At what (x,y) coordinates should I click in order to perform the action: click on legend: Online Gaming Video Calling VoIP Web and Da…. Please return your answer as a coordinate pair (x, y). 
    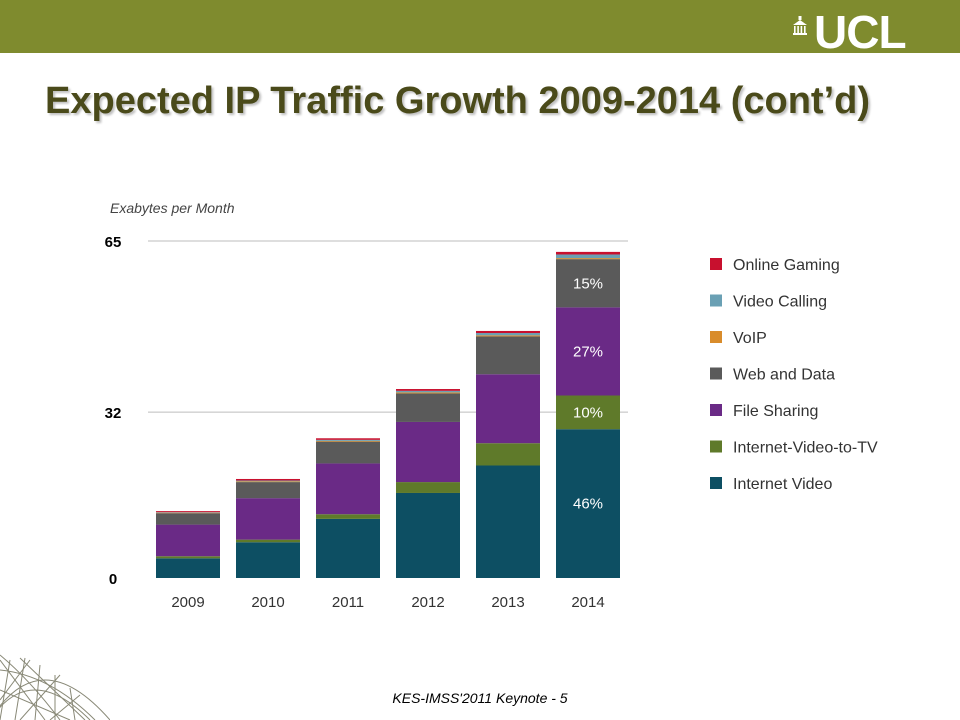
    Looking at the image, I should click on (794, 375).